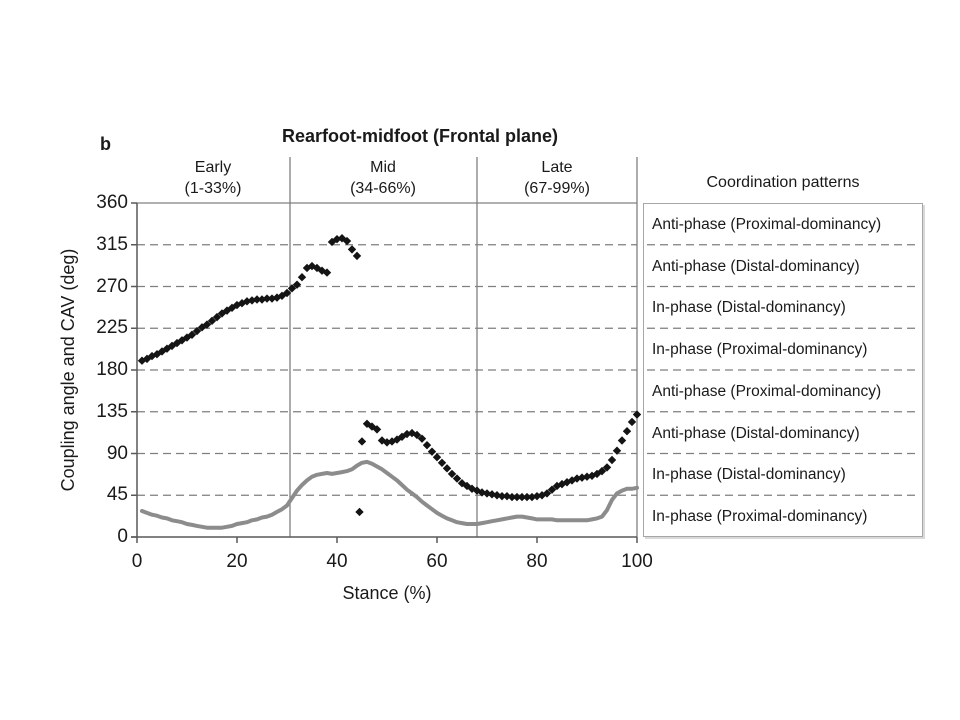 This screenshot has height=720, width=960. Describe the element at coordinates (213, 167) in the screenshot. I see `phase-name: Early` at that location.